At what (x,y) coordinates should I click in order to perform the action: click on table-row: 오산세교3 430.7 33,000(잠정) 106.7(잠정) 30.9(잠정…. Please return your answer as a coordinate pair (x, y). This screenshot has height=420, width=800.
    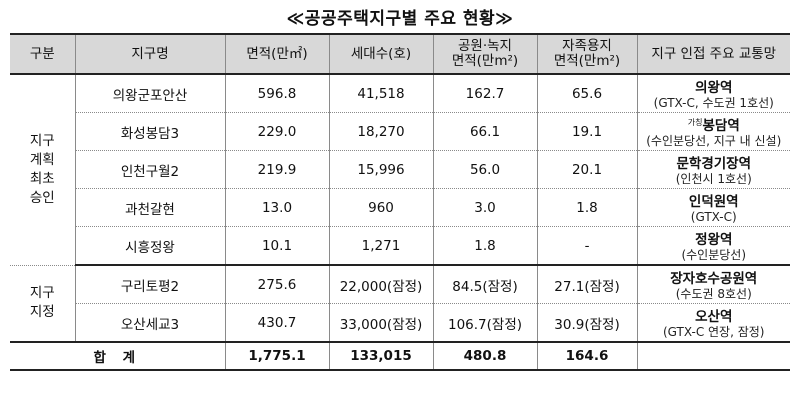
    Looking at the image, I should click on (400, 323).